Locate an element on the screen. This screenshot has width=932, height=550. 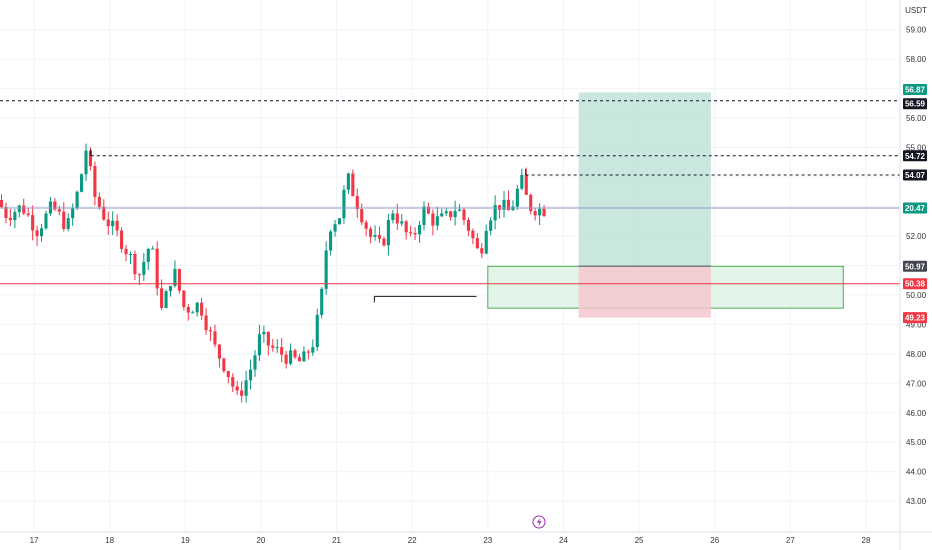
y-tick-label: 55.00 is located at coordinates (916, 148).